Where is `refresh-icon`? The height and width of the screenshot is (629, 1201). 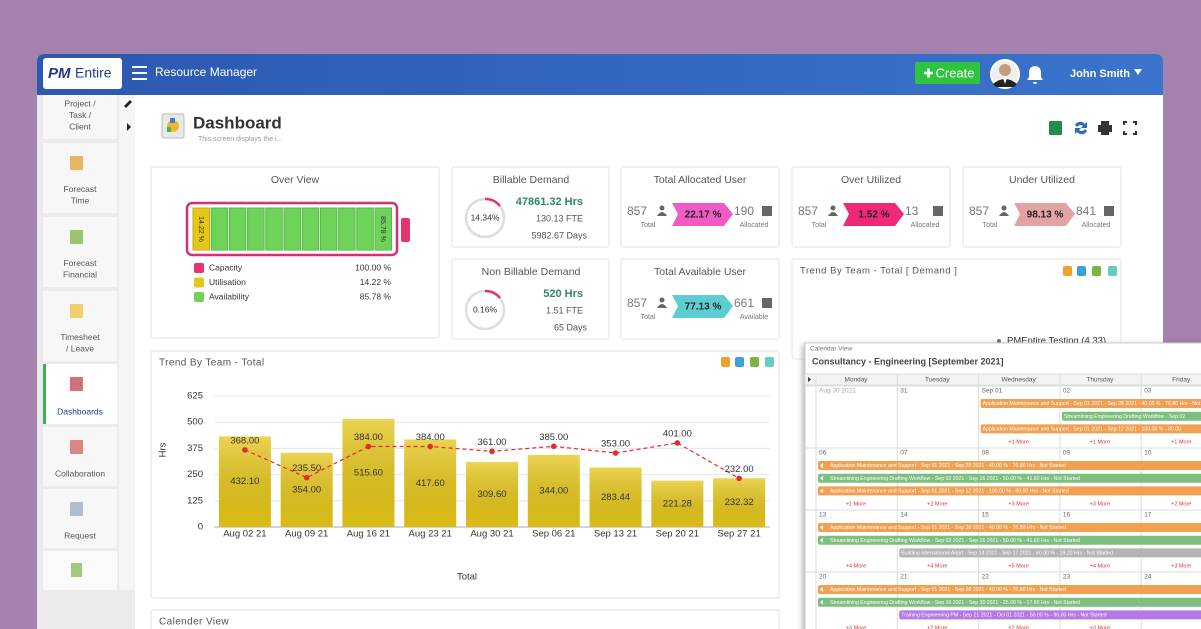 refresh-icon is located at coordinates (1081, 128).